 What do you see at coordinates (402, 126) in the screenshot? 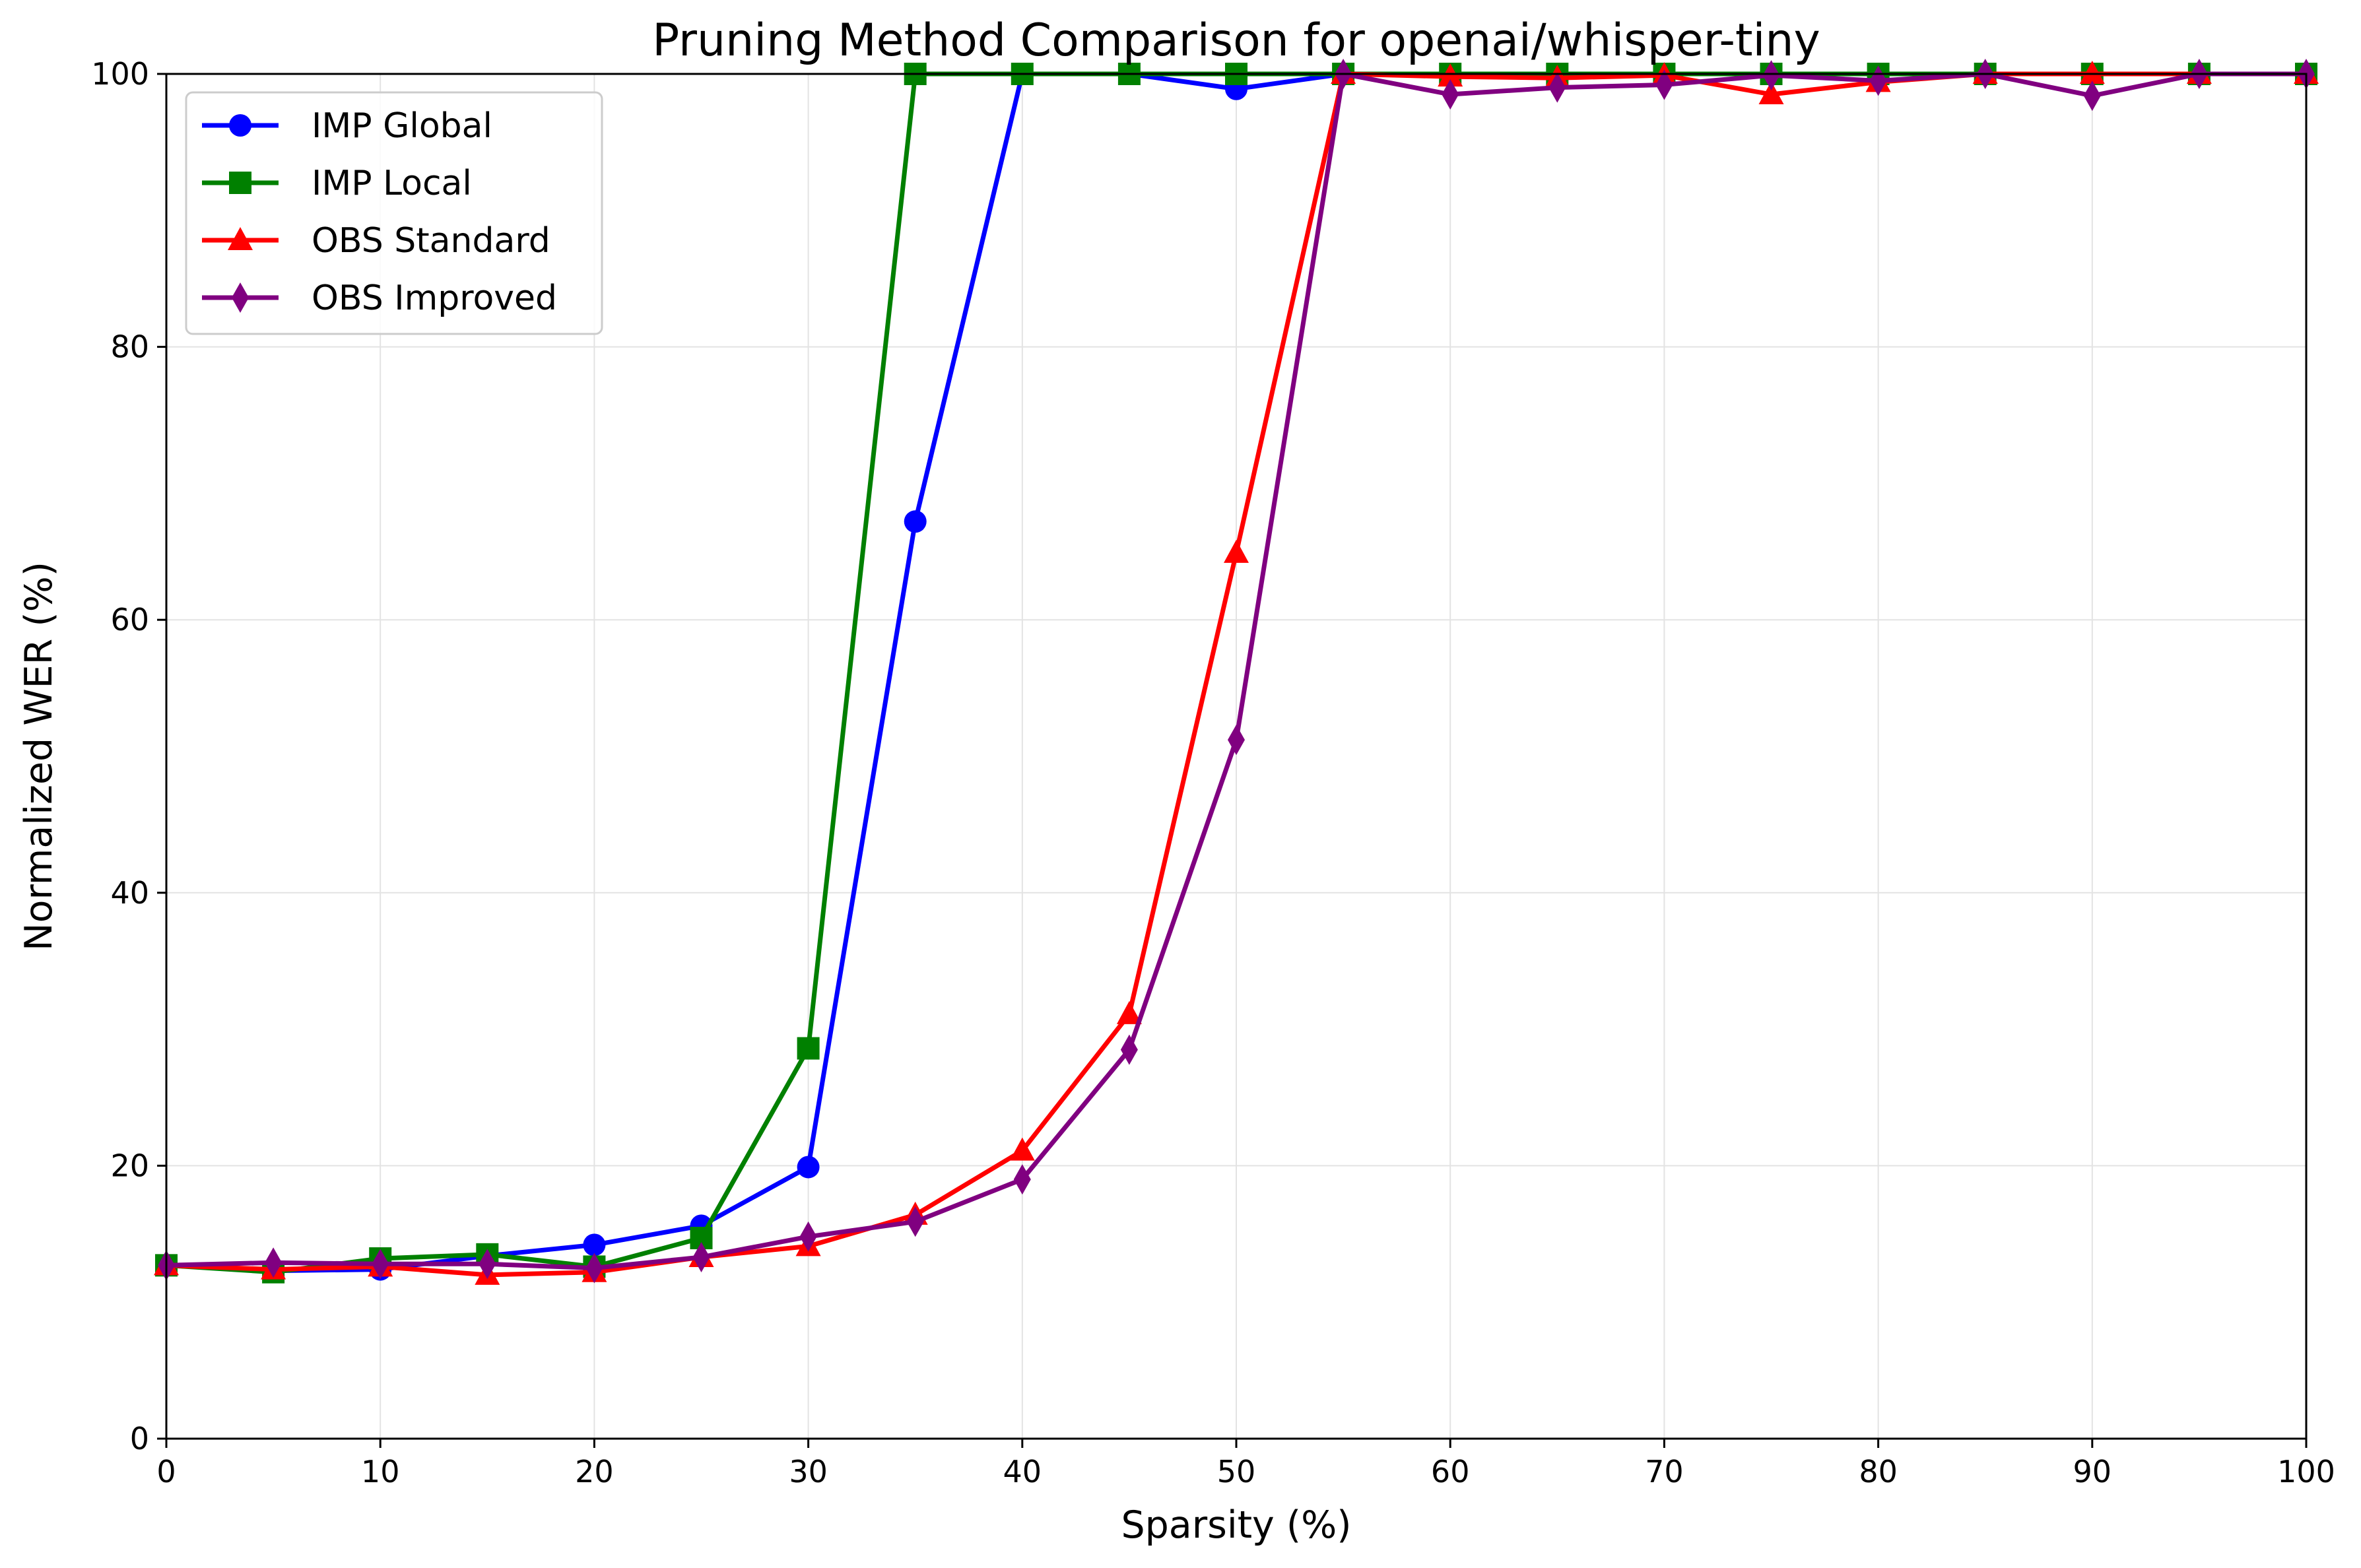
I see `legend-label: IMP Global` at bounding box center [402, 126].